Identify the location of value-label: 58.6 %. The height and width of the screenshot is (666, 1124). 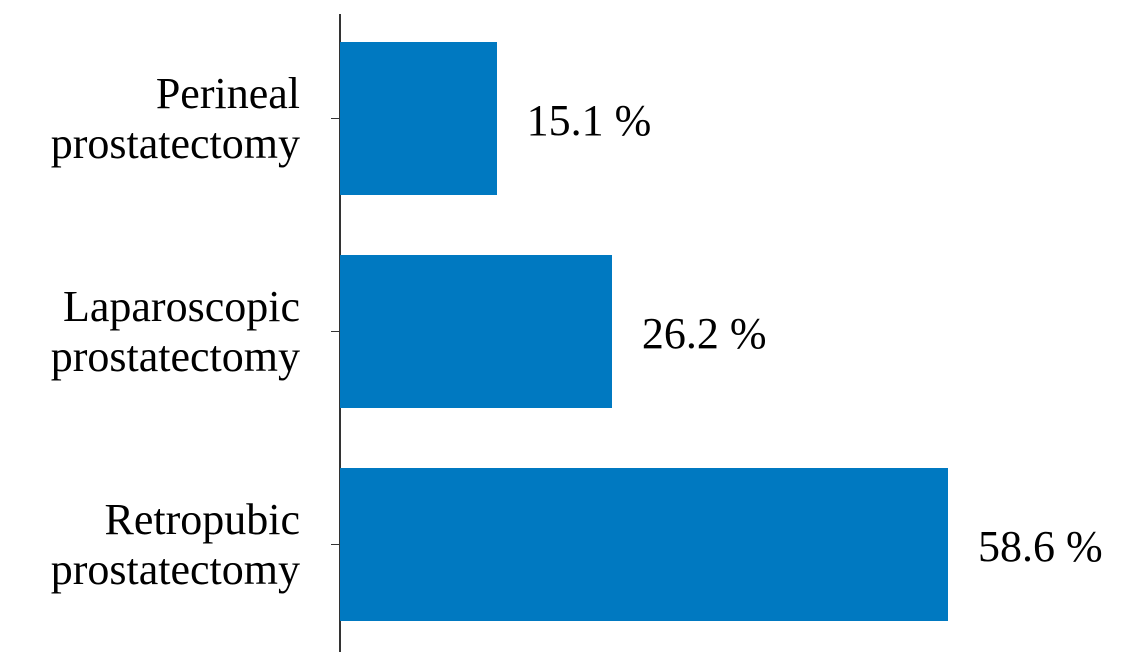
(1040, 546).